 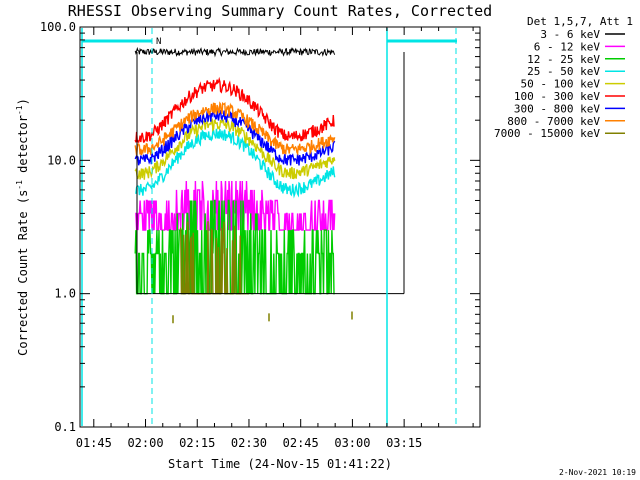 I want to click on series-1-line, so click(x=235, y=205).